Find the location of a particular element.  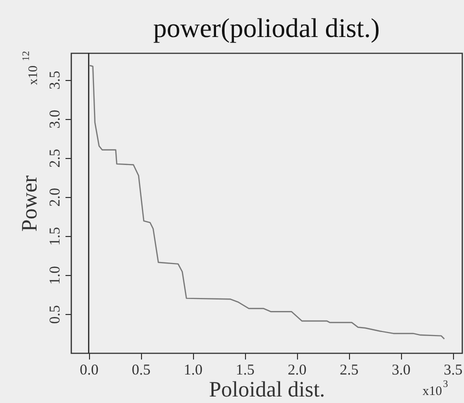

x-tick-label: 1.0 is located at coordinates (193, 370).